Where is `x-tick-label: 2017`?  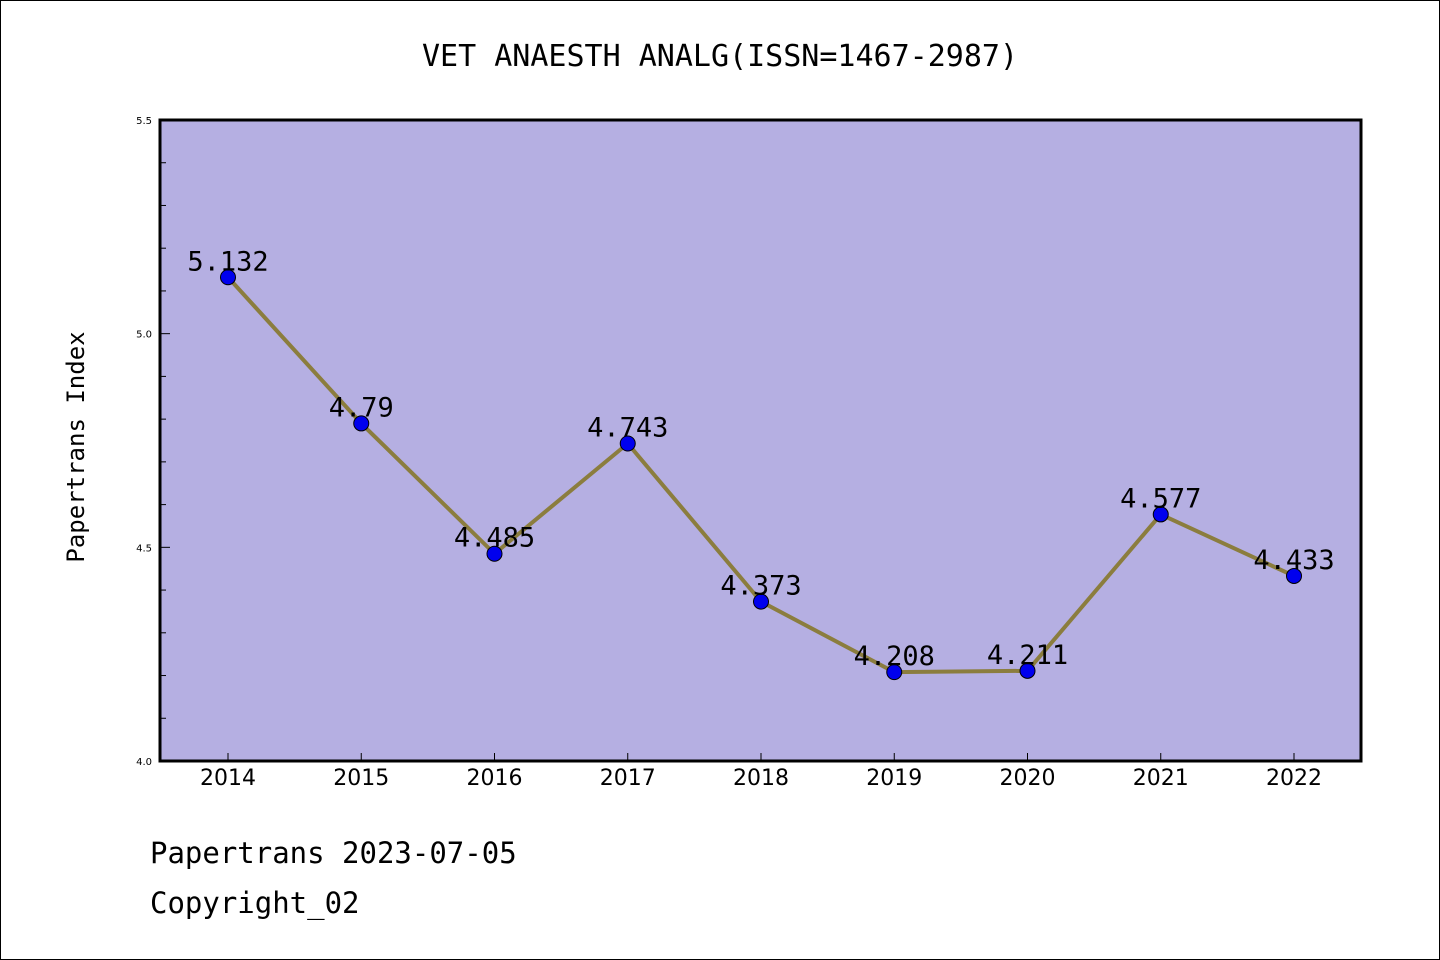
x-tick-label: 2017 is located at coordinates (628, 778).